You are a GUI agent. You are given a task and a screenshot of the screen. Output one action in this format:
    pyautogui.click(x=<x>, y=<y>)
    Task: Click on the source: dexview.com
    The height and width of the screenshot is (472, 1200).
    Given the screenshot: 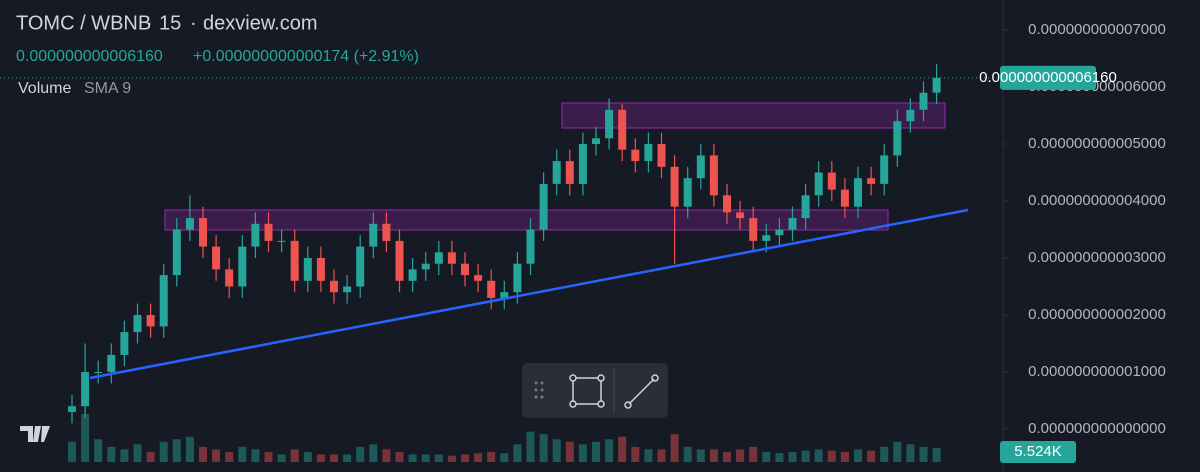 What is the action you would take?
    pyautogui.click(x=260, y=23)
    